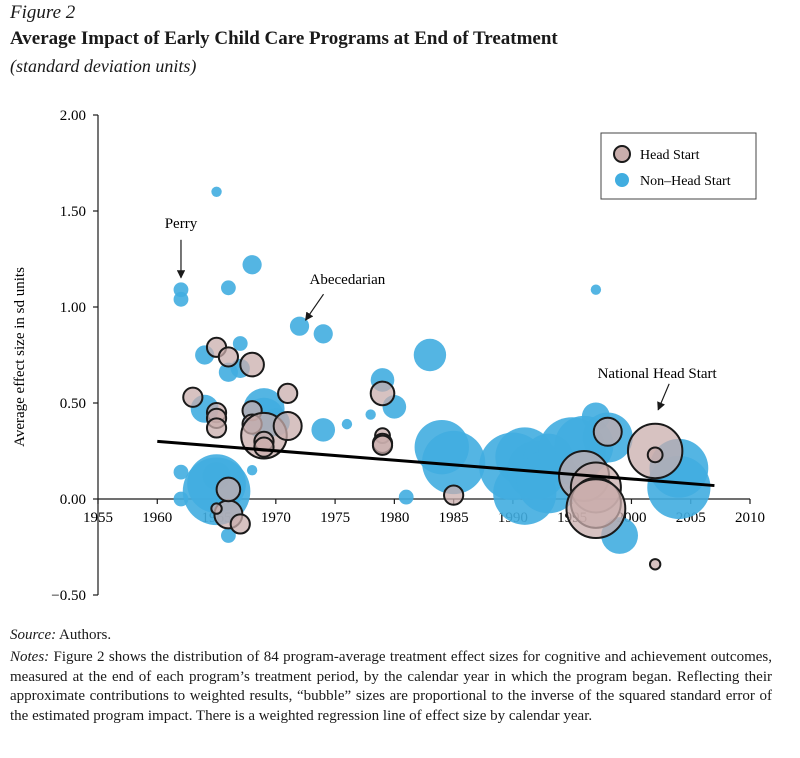  Describe the element at coordinates (685, 181) in the screenshot. I see `legend-non-head-start-label: Non–Head Start` at that location.